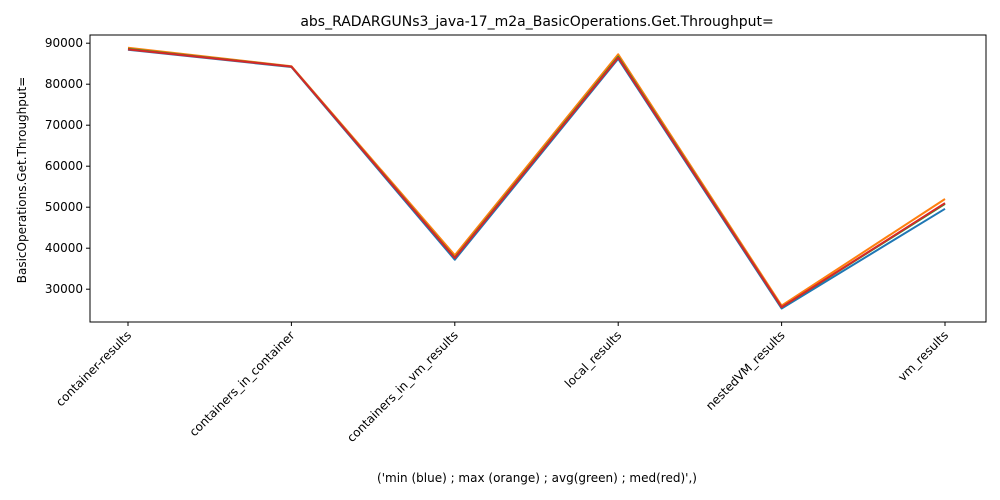 This screenshot has width=1000, height=500. Describe the element at coordinates (64, 84) in the screenshot. I see `y-tick-label: 80000` at that location.